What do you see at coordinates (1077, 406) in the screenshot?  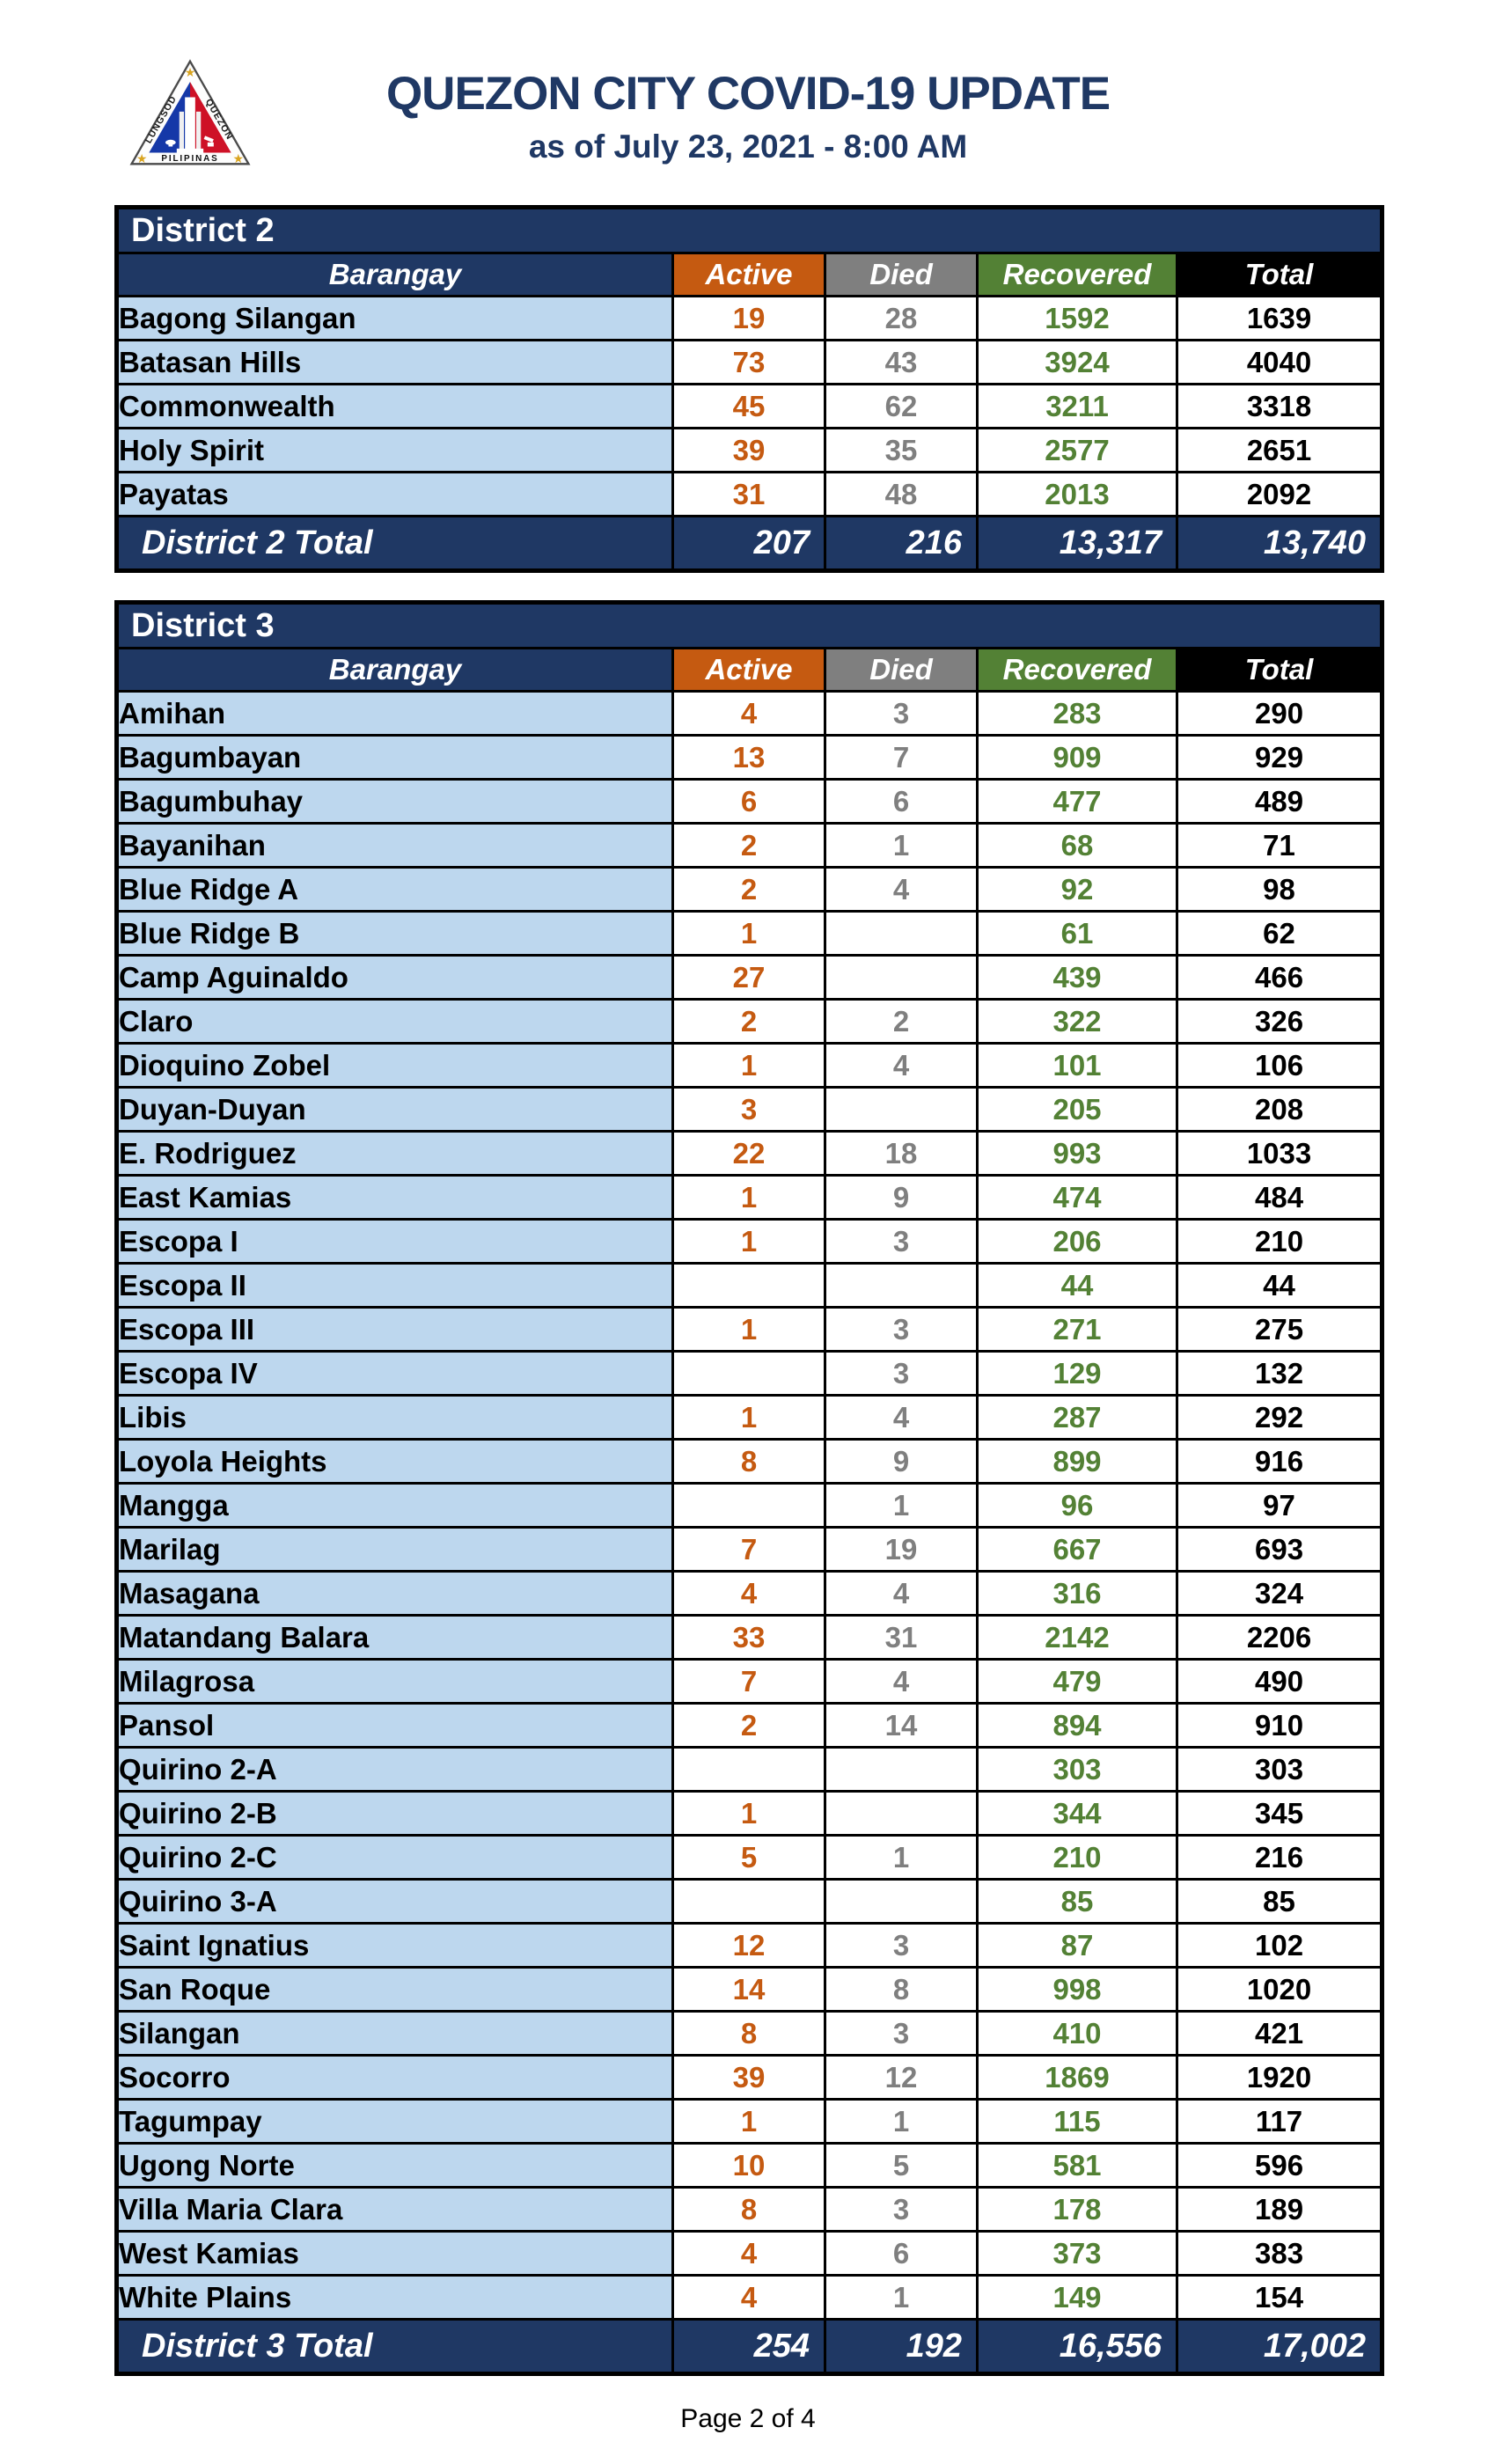 I see `recovered-count-cell: 3211` at bounding box center [1077, 406].